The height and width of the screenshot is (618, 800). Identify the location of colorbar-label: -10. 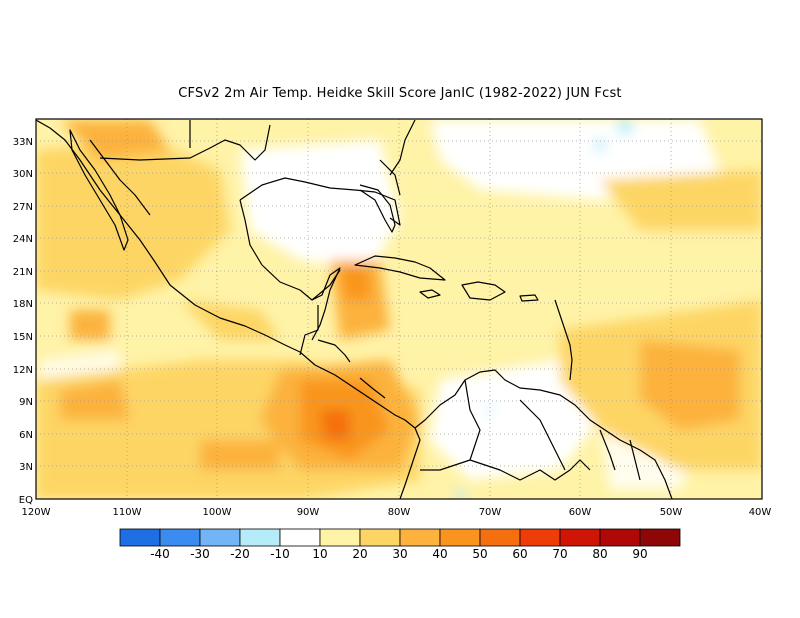
(280, 554).